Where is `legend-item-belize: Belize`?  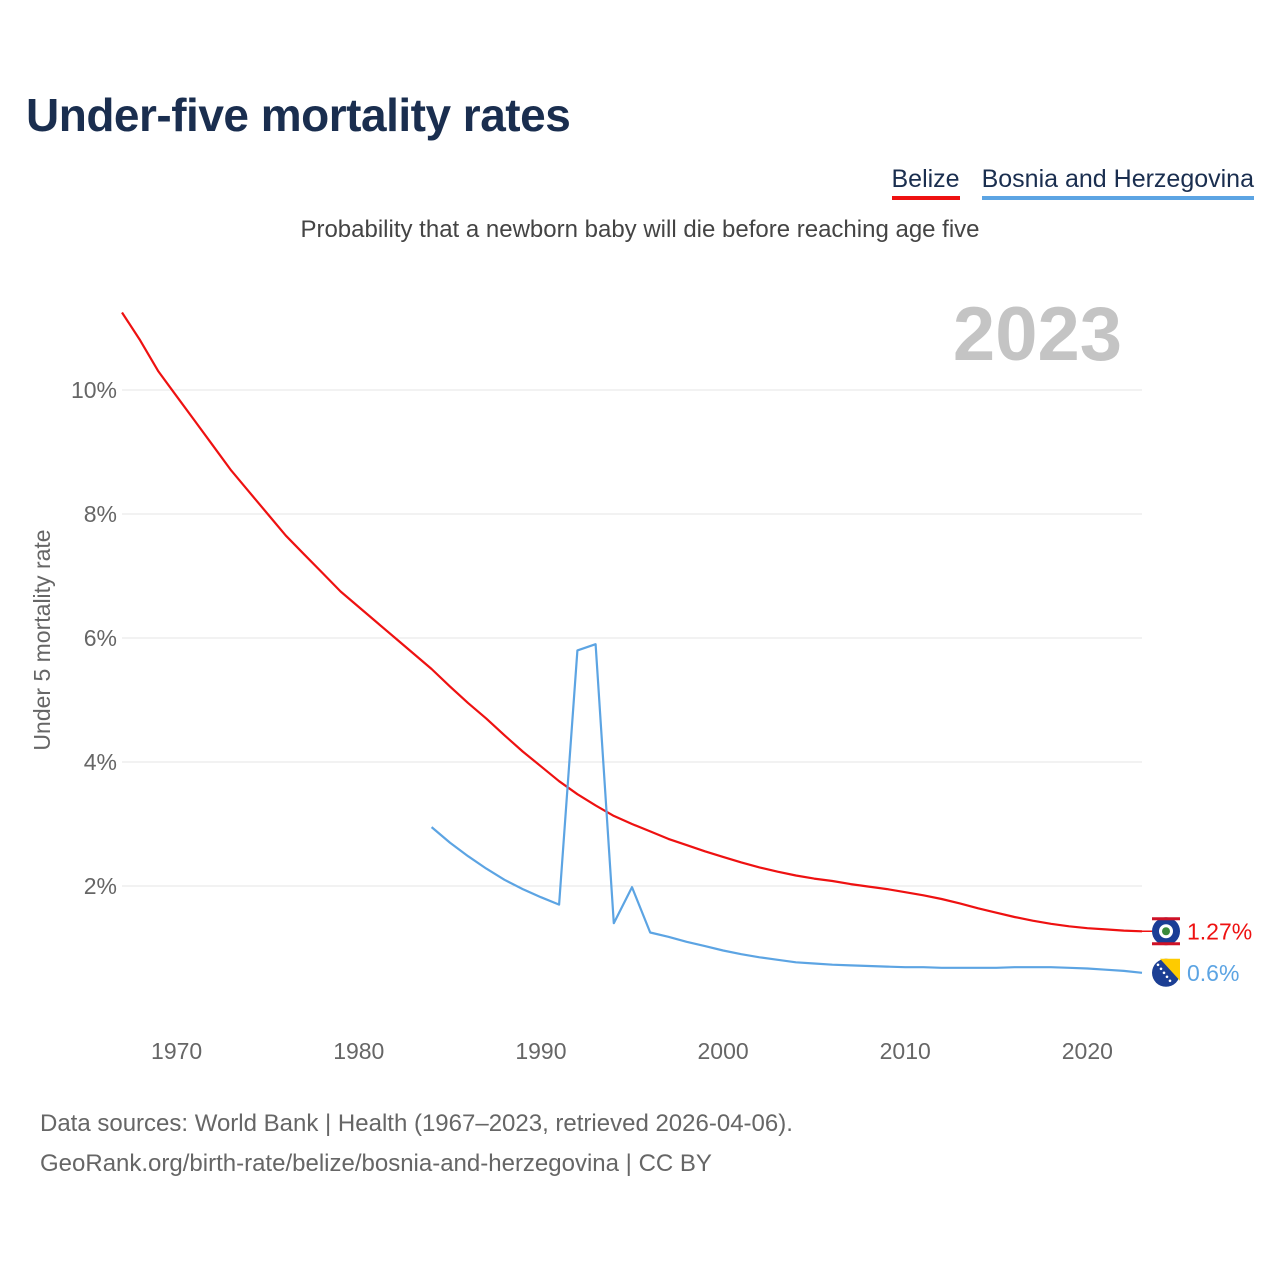
legend-item-belize: Belize is located at coordinates (925, 182).